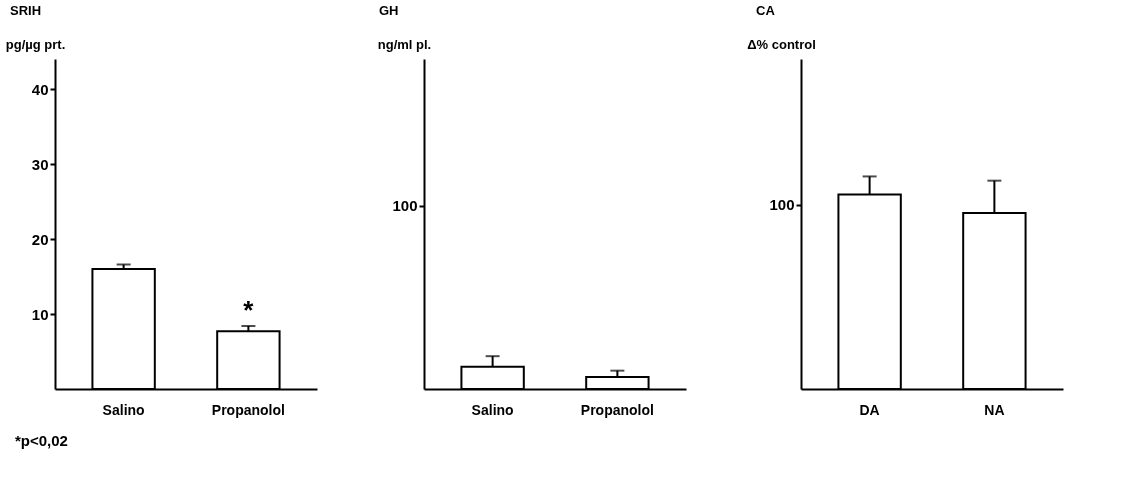  Describe the element at coordinates (404, 44) in the screenshot. I see `y-axis-title: ng/ml pl.` at that location.